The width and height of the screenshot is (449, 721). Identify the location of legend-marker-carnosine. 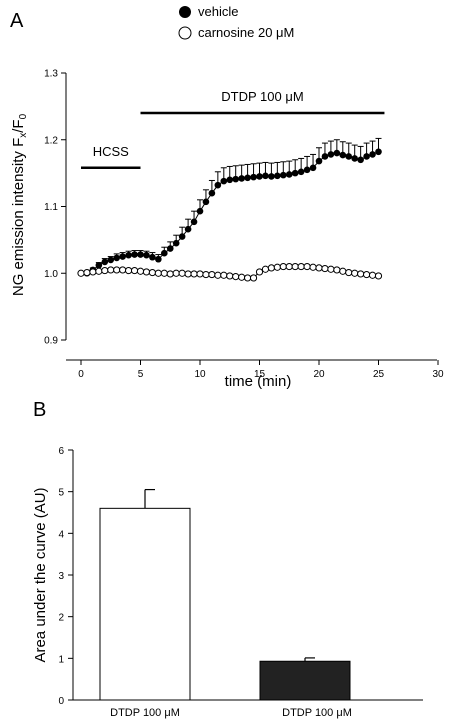
(185, 33).